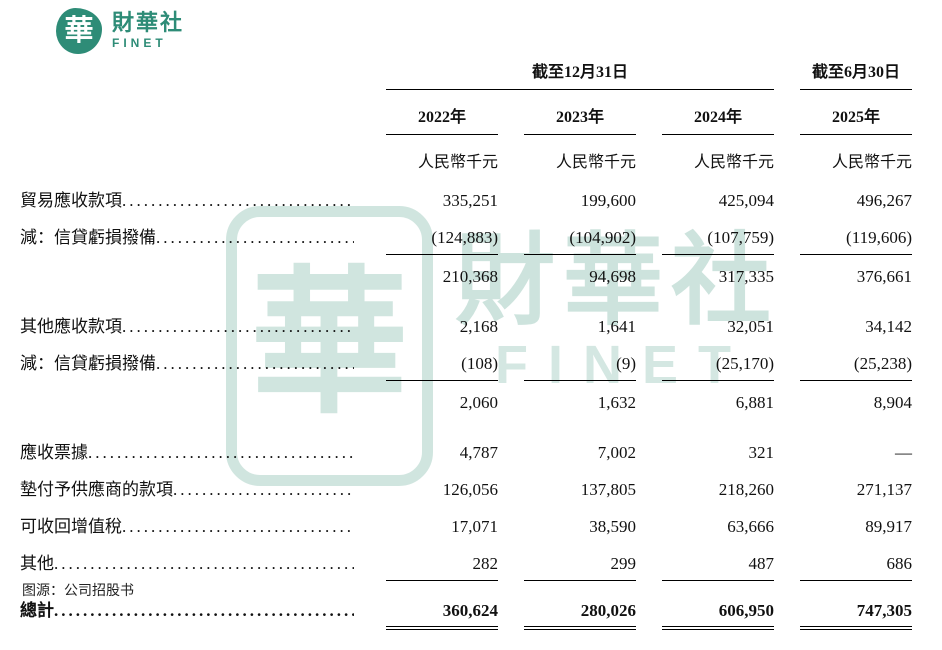 This screenshot has width=942, height=650. I want to click on row-label-wrap: 墊付予供應商的款項, so click(190, 487).